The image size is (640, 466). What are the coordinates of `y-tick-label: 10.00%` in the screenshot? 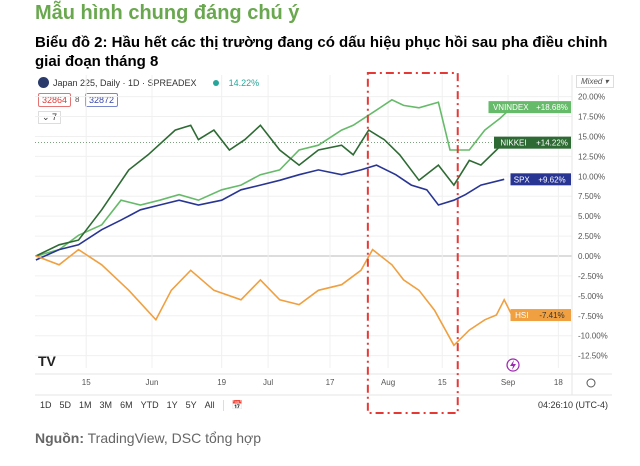 It's located at (591, 176).